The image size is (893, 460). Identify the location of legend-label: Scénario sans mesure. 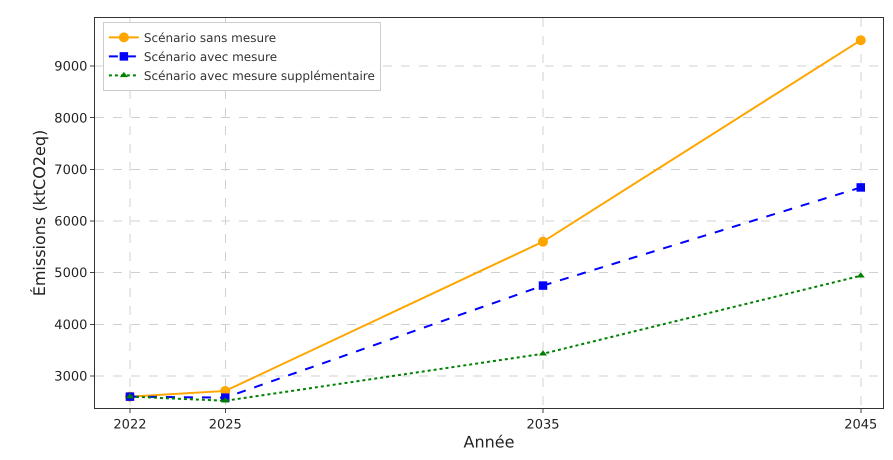
(210, 38).